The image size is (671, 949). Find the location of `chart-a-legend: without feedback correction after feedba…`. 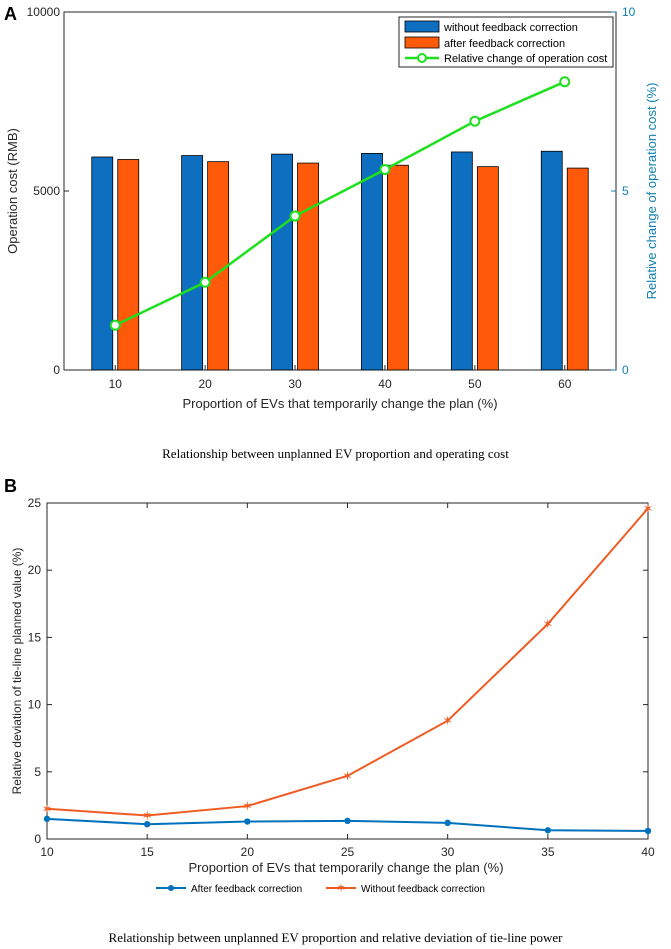

chart-a-legend: without feedback correction after feedba… is located at coordinates (506, 42).